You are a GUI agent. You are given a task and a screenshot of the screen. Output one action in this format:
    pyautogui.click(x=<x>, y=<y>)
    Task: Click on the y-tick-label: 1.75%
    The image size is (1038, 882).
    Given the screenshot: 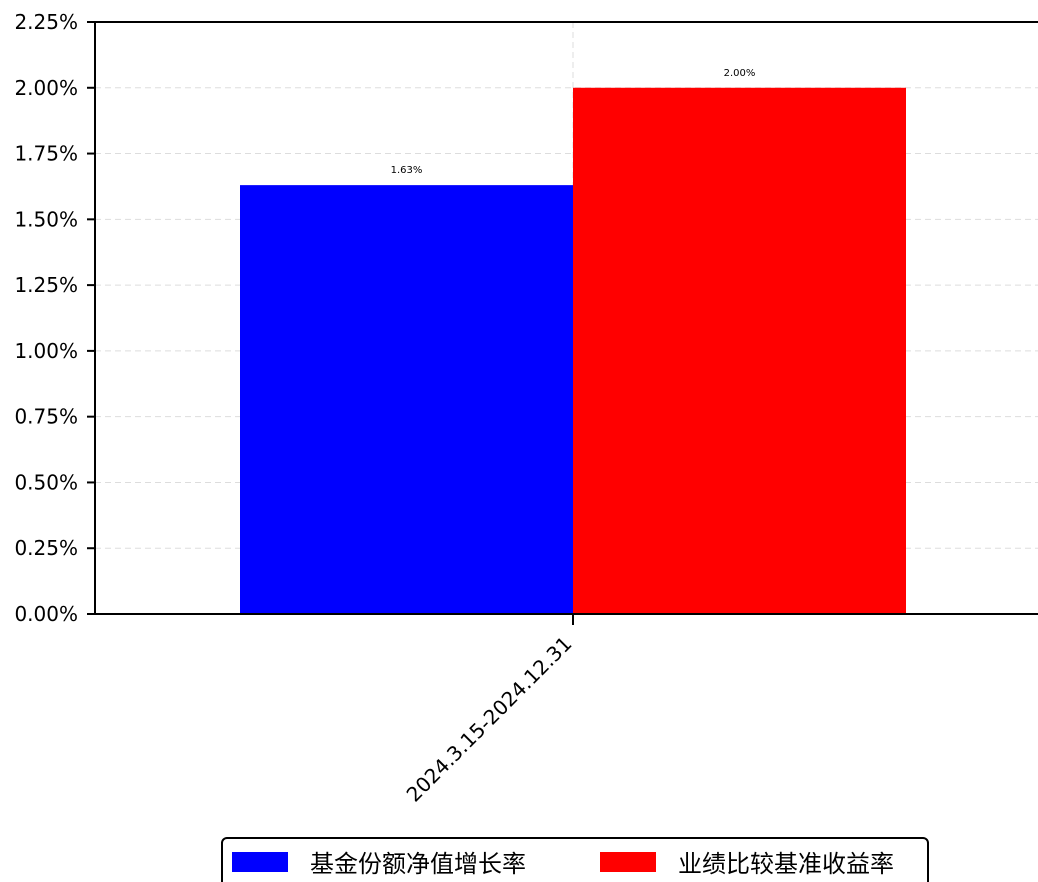 What is the action you would take?
    pyautogui.click(x=46, y=154)
    